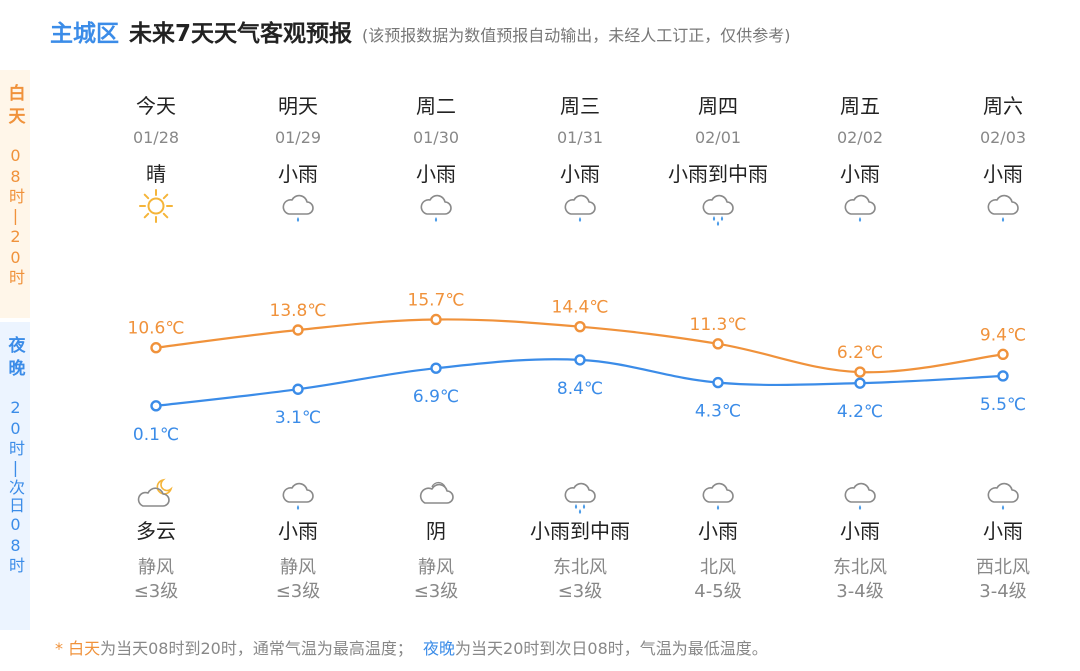 The image size is (1080, 671). What do you see at coordinates (156, 106) in the screenshot?
I see `day-name: 今天` at bounding box center [156, 106].